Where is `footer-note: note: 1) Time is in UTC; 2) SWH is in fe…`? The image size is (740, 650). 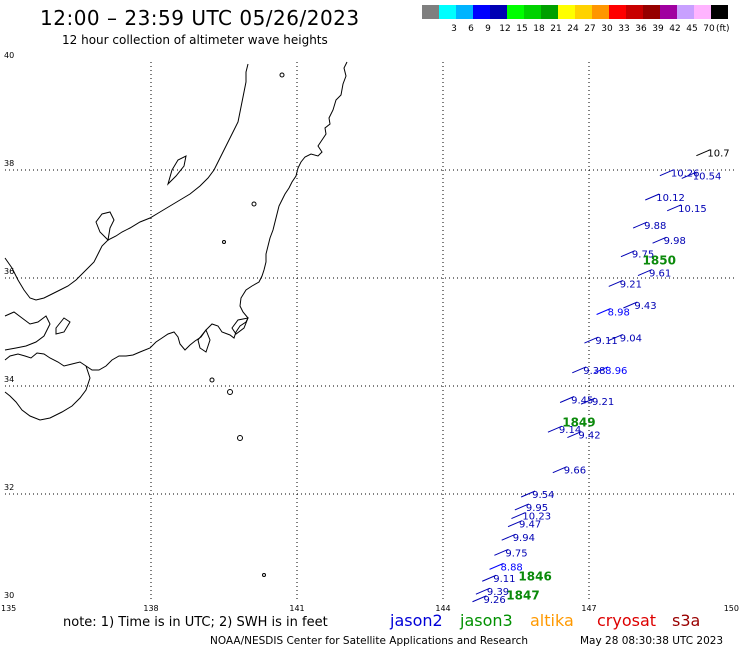
footer-note: note: 1) Time is in UTC; 2) SWH is in fe… is located at coordinates (195, 622).